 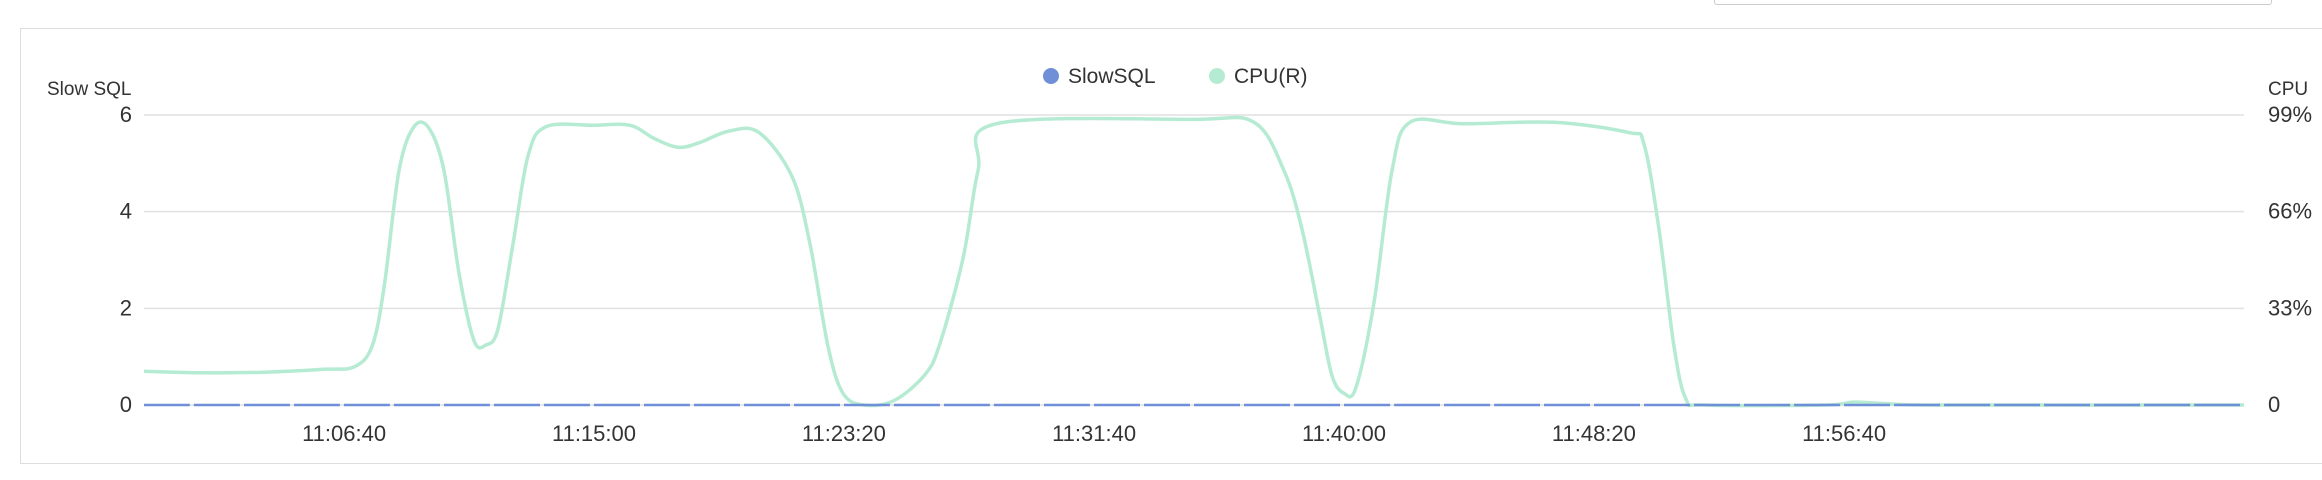 I want to click on y-left-tick-label: 0, so click(x=126, y=404).